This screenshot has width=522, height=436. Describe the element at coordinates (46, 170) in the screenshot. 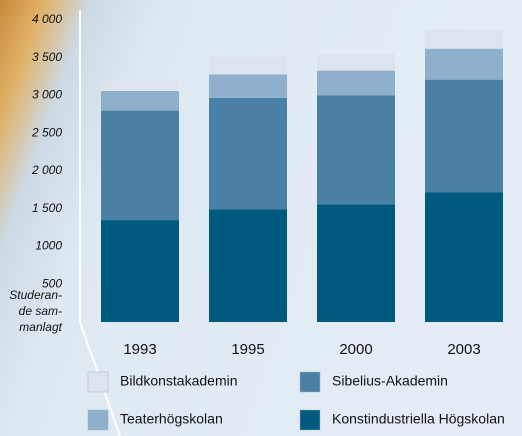

I see `y-tick-label: 2 000` at that location.